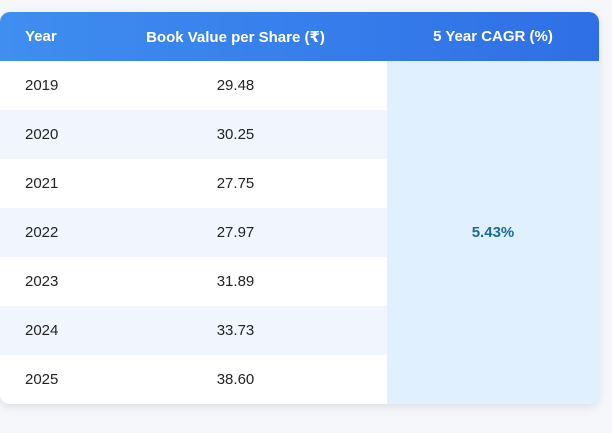 Image resolution: width=612 pixels, height=433 pixels. What do you see at coordinates (42, 85) in the screenshot?
I see `year-cell: 2019` at bounding box center [42, 85].